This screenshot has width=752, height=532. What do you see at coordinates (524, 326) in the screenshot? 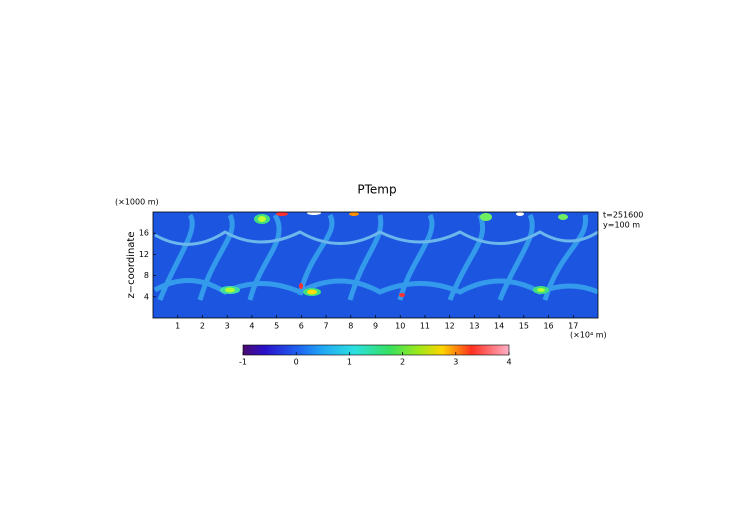
I see `x-tick-label: 15` at bounding box center [524, 326].